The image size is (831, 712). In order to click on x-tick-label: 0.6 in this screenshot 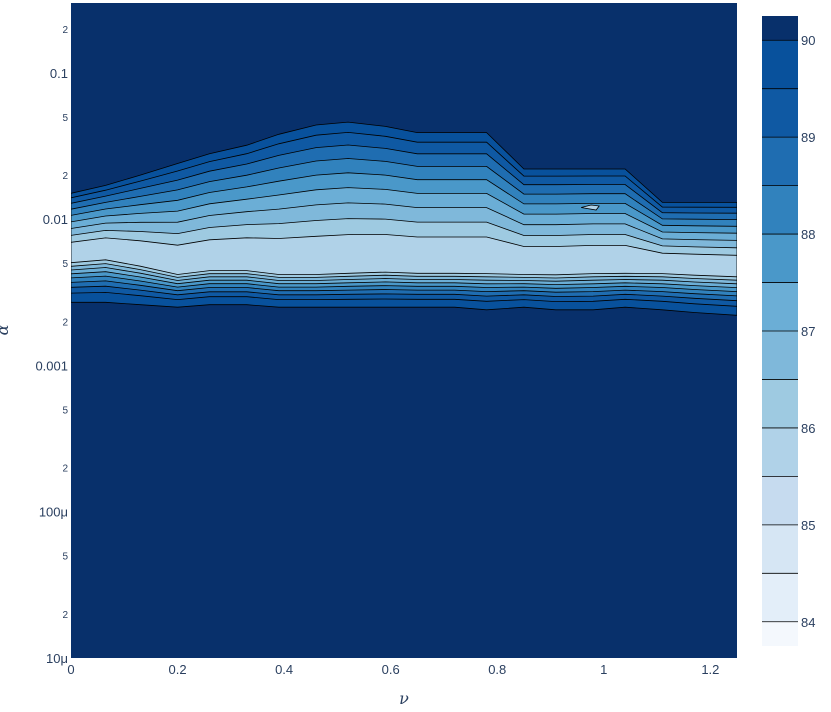, I will do `click(391, 669)`.